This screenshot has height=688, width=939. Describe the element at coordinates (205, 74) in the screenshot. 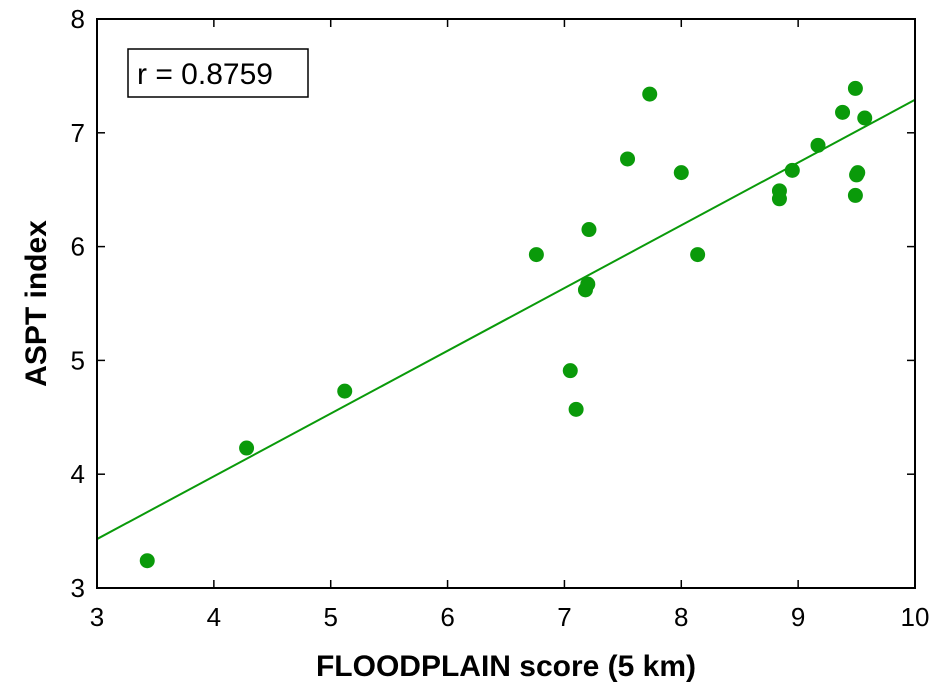

I see `annotation-text: r = 0.8759` at that location.